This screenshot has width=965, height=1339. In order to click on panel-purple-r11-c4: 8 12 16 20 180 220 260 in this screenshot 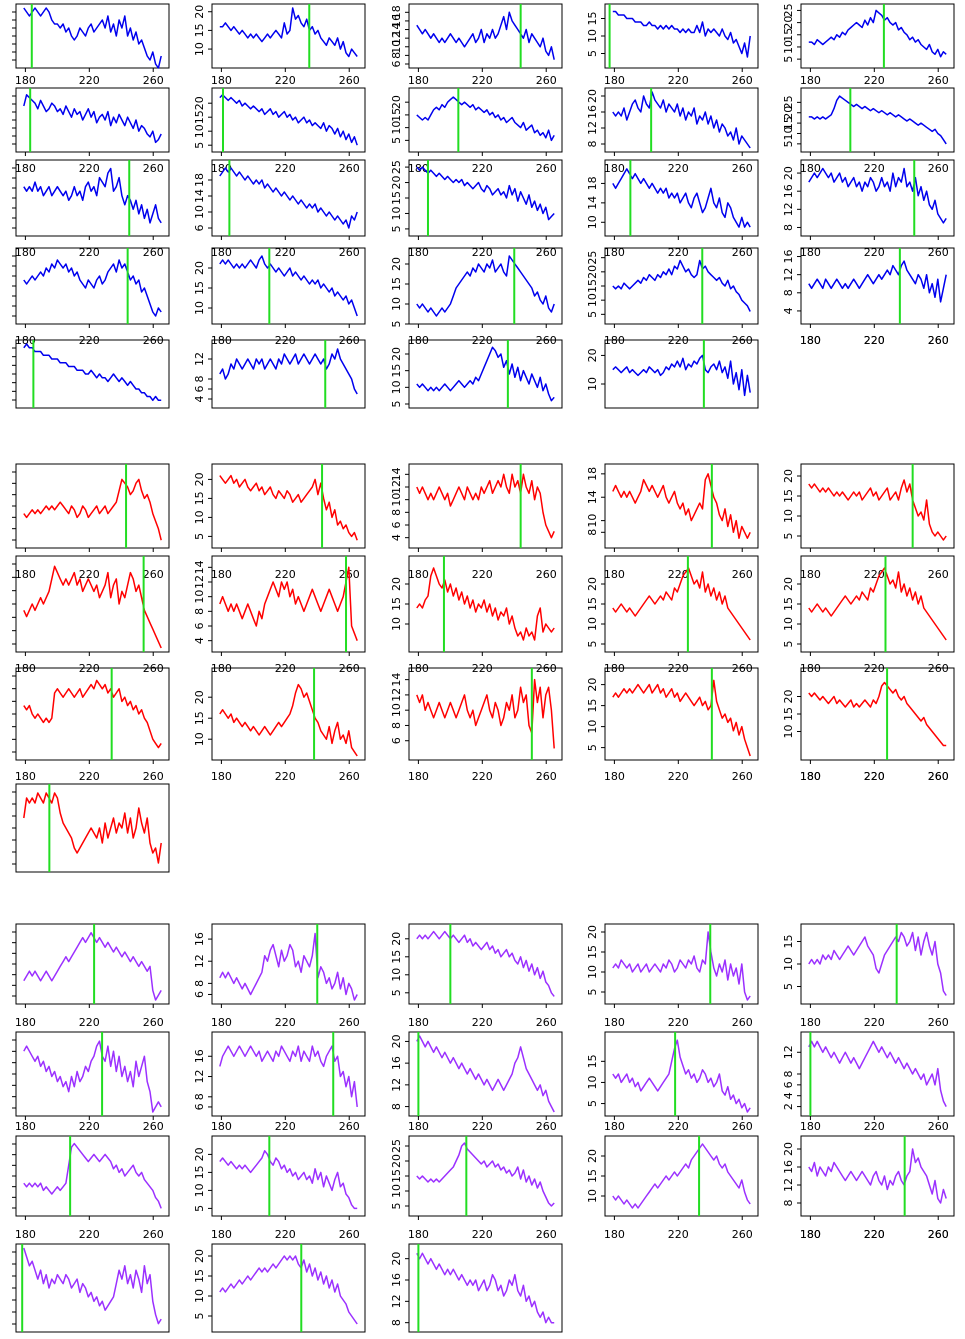, I will do `click(868, 1188)`.